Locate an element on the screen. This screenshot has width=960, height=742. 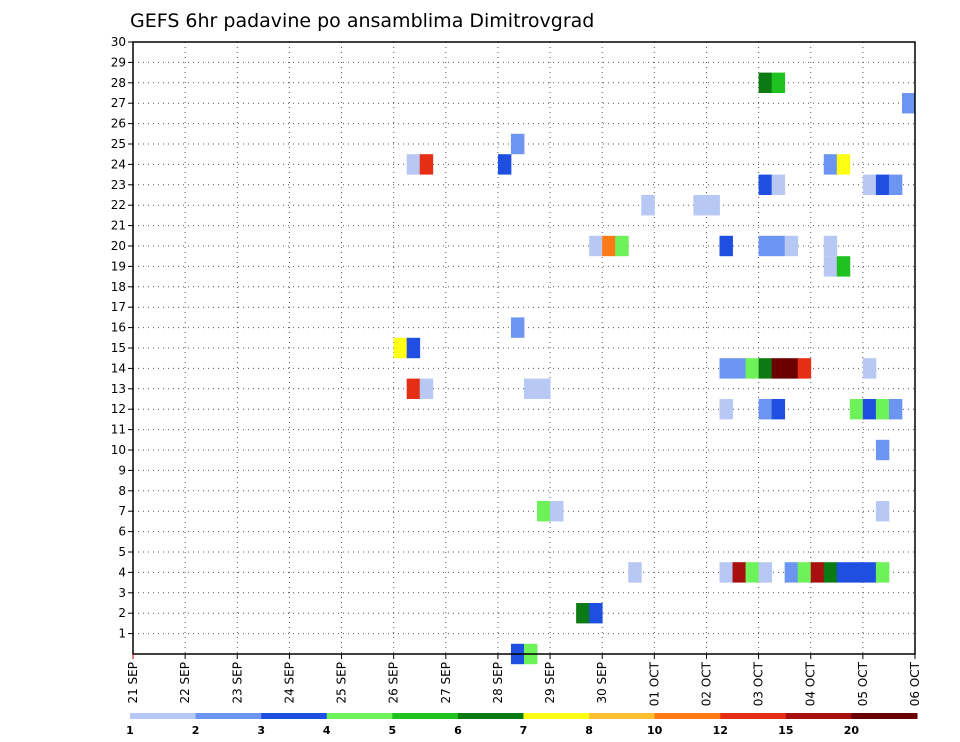
x-tick-label: 03 OCT is located at coordinates (759, 683).